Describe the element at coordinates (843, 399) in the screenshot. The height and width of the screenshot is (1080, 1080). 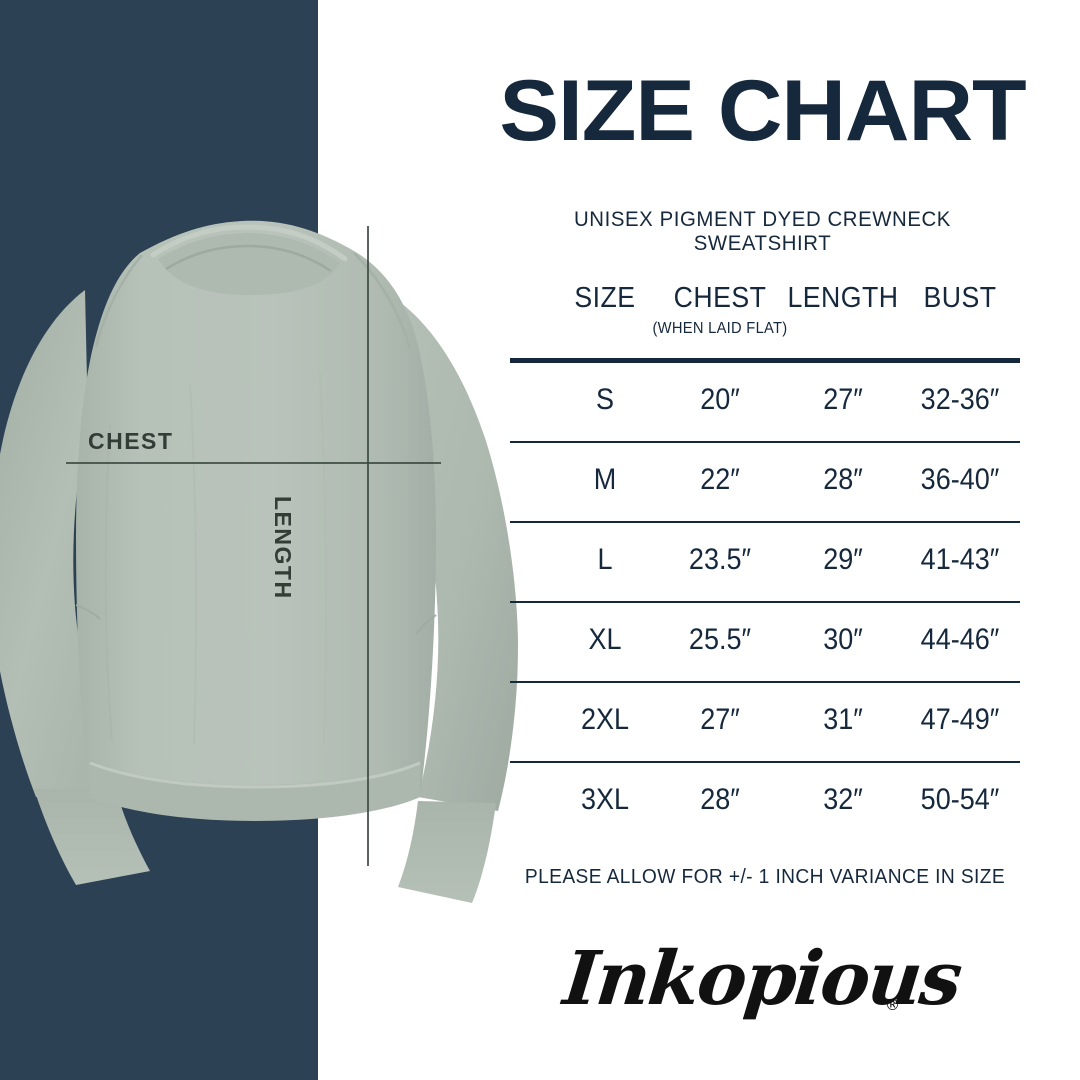
I see `cell-length: 27″` at that location.